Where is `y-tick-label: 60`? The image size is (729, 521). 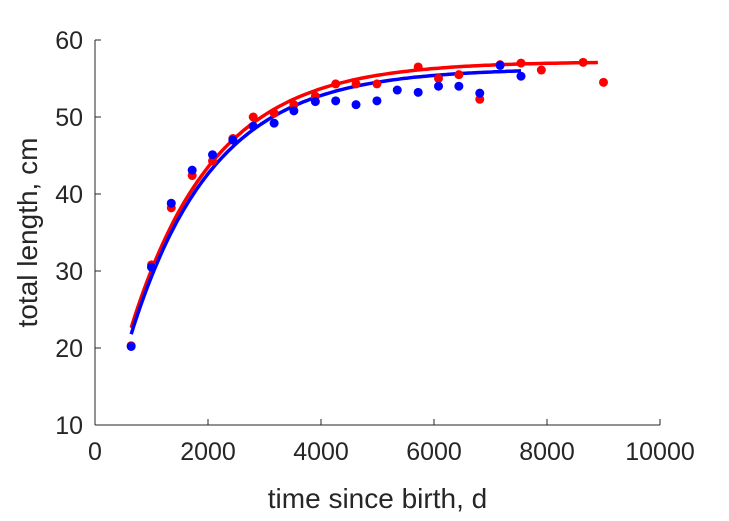
y-tick-label: 60 is located at coordinates (69, 41).